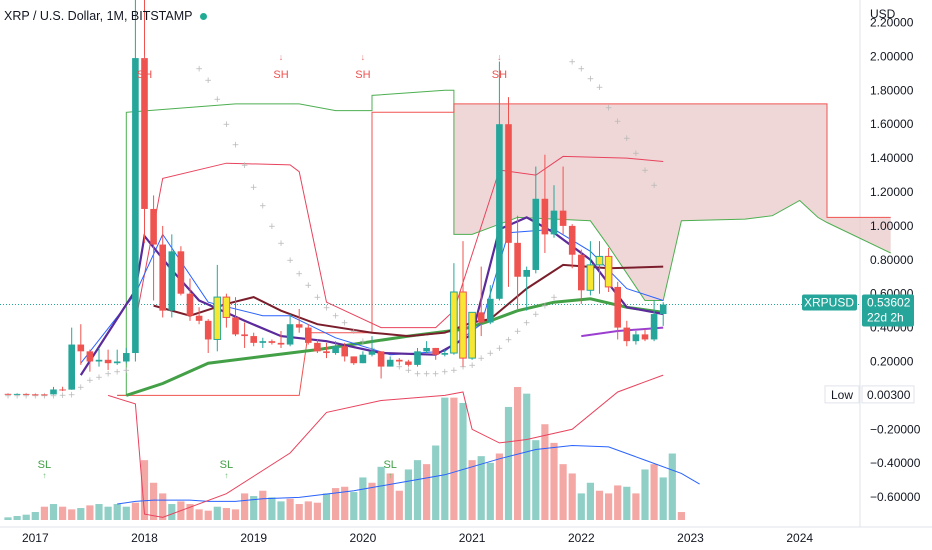  What do you see at coordinates (226, 475) in the screenshot?
I see `sl-arrow: ↑` at bounding box center [226, 475].